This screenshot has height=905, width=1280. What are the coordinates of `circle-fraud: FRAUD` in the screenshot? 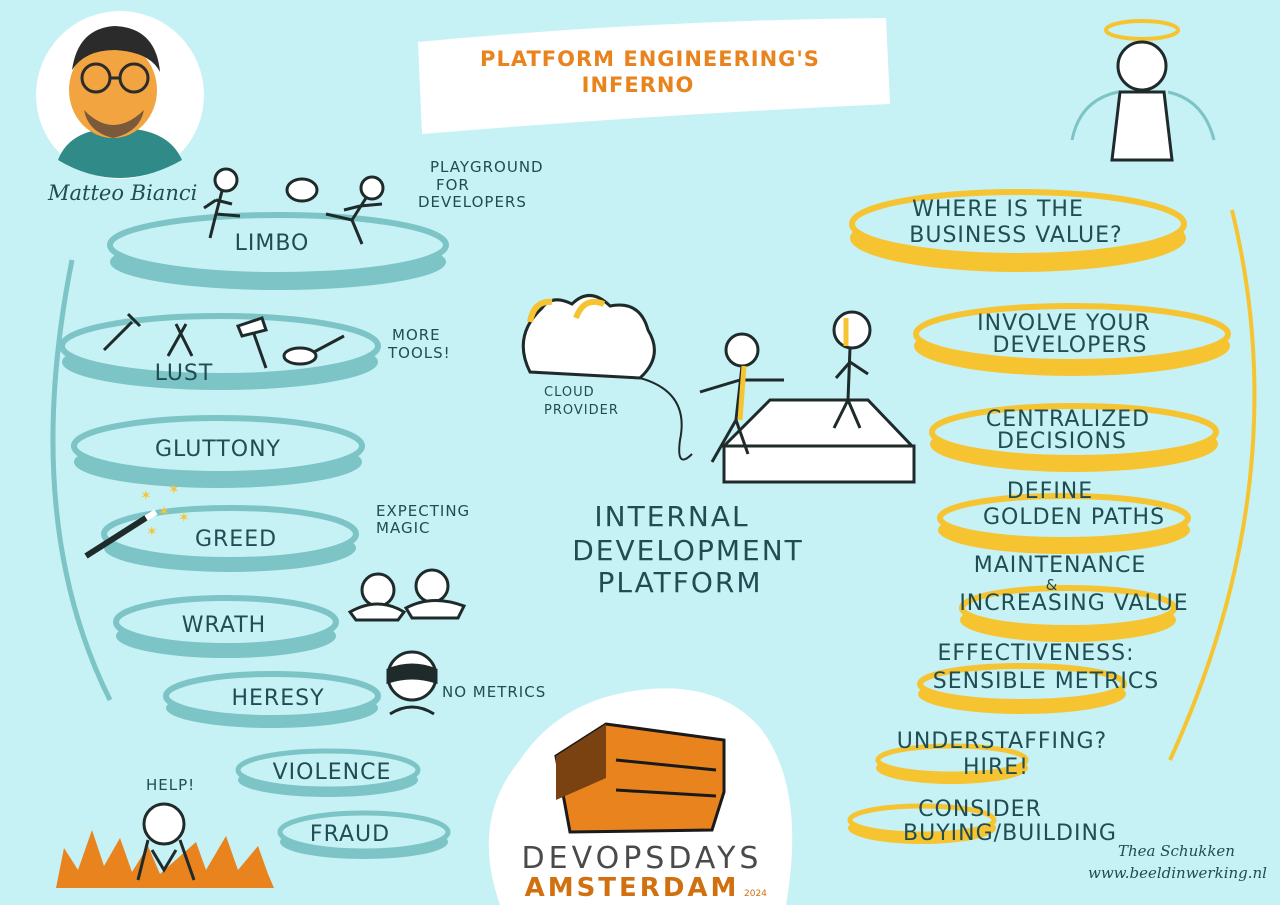 It's located at (364, 834).